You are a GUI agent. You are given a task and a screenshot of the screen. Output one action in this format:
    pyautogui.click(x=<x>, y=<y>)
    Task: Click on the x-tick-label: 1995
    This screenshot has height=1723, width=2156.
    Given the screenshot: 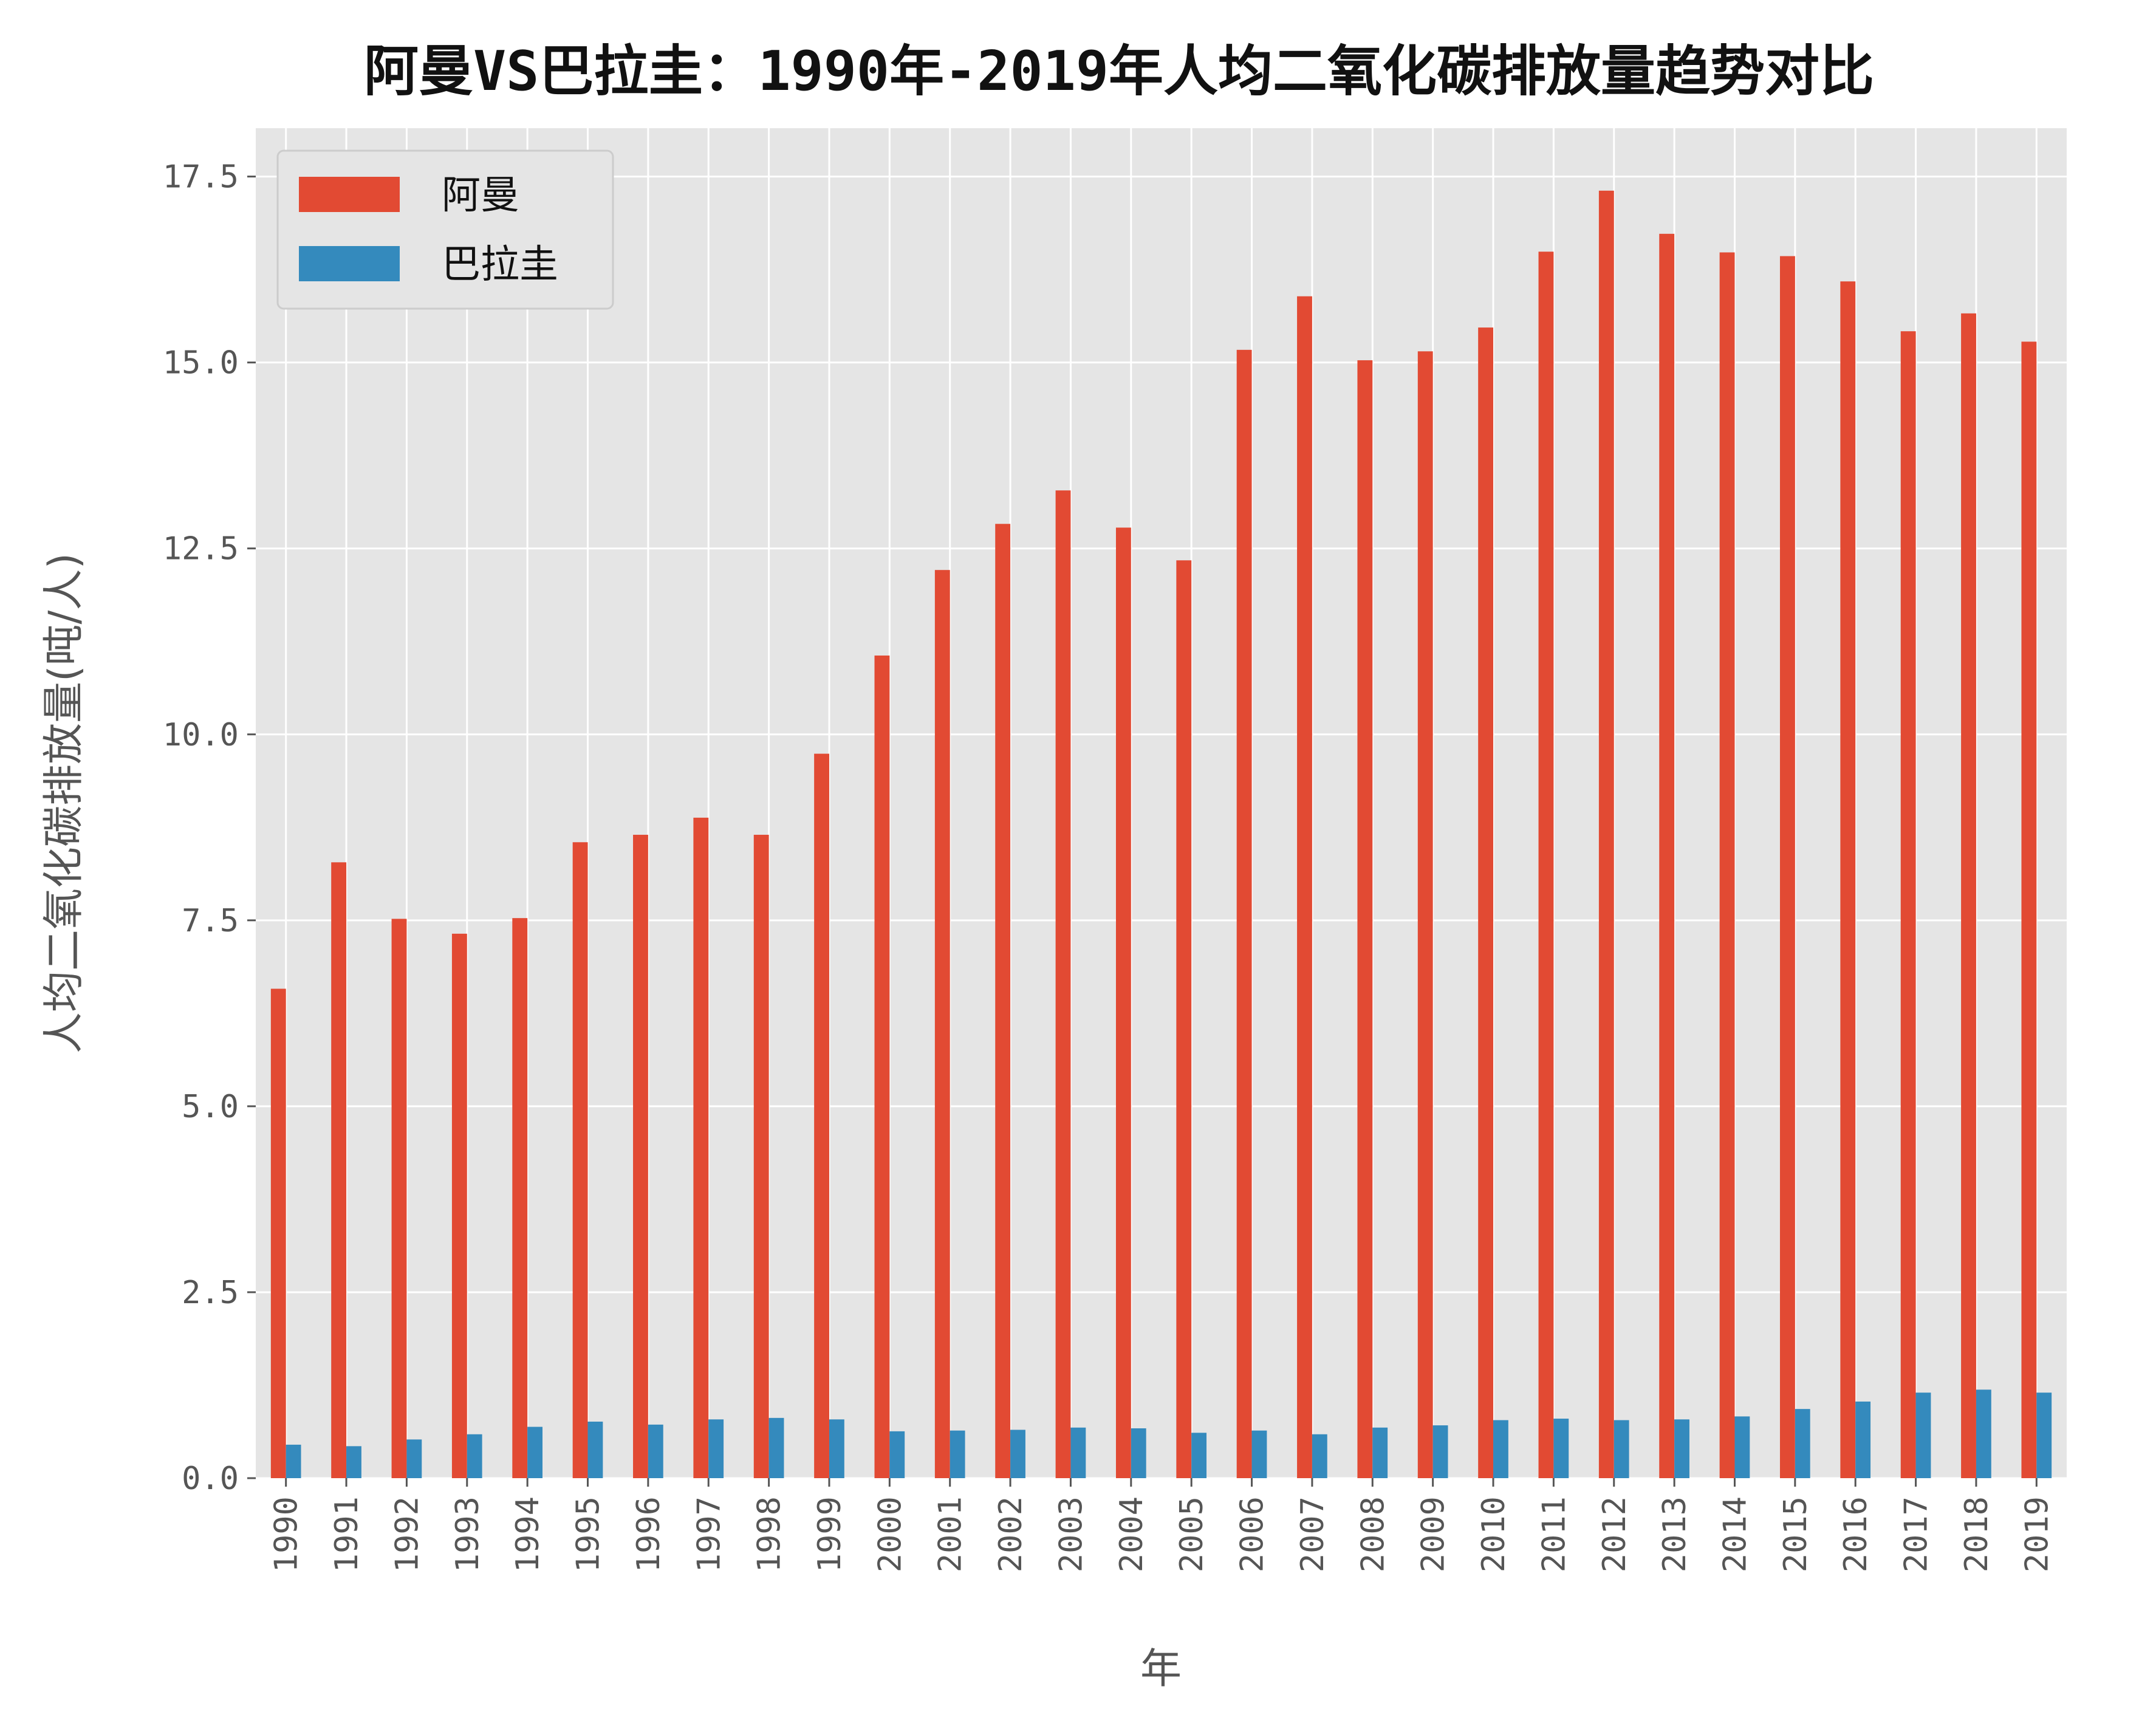 What is the action you would take?
    pyautogui.click(x=588, y=1534)
    